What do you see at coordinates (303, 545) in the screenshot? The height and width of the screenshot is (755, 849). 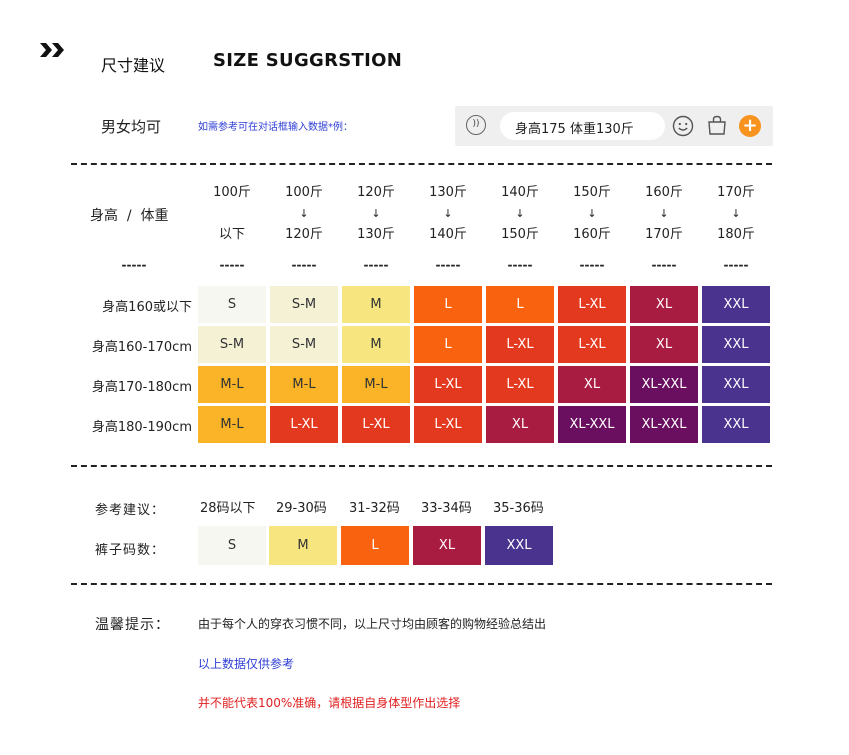 I see `pants-size-cell: M` at bounding box center [303, 545].